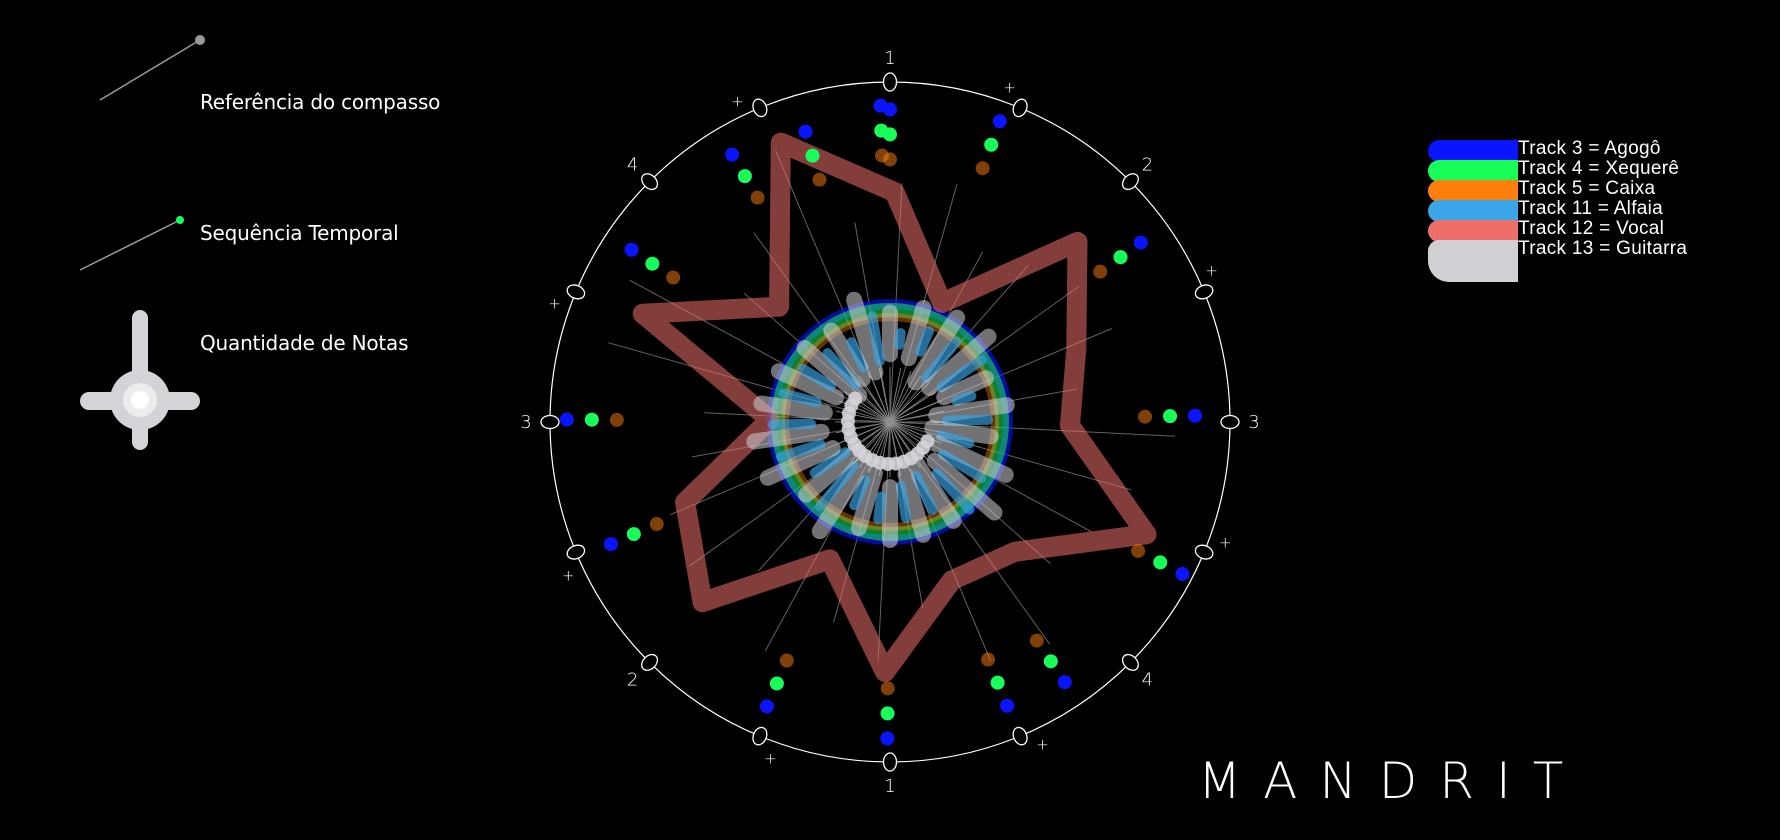 This screenshot has width=1780, height=840. I want to click on reference-line-icon, so click(150, 70).